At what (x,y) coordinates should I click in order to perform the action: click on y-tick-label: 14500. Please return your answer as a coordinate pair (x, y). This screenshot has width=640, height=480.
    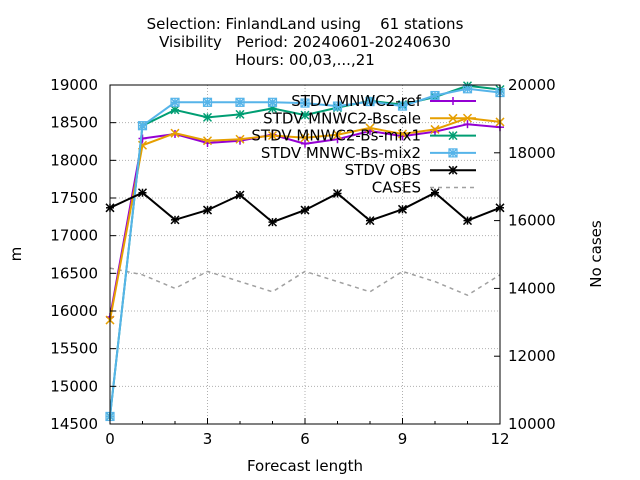
    Looking at the image, I should click on (74, 424).